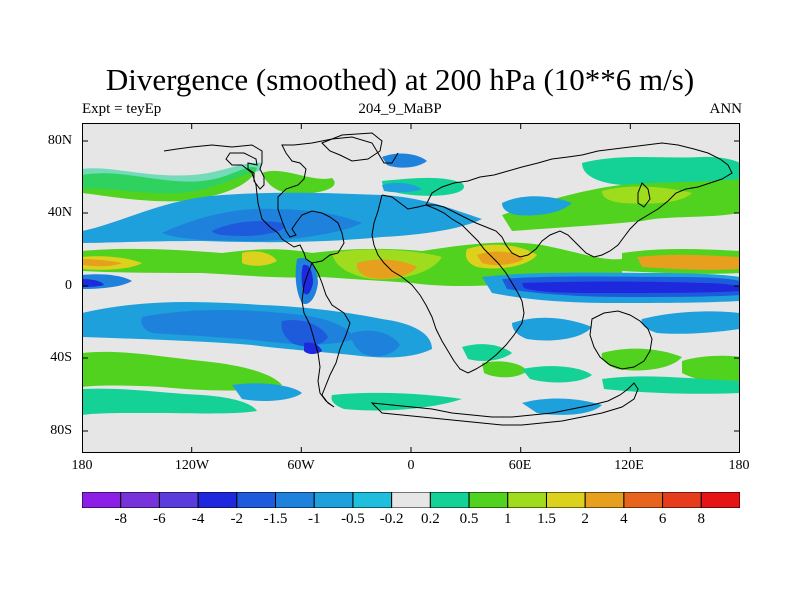 The image size is (800, 600). Describe the element at coordinates (430, 519) in the screenshot. I see `colorbar-label: 0.2` at that location.